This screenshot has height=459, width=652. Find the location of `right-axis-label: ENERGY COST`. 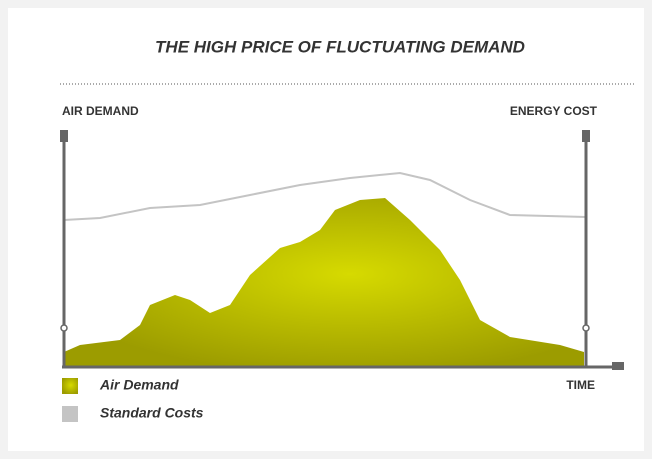

right-axis-label: ENERGY COST is located at coordinates (554, 111).